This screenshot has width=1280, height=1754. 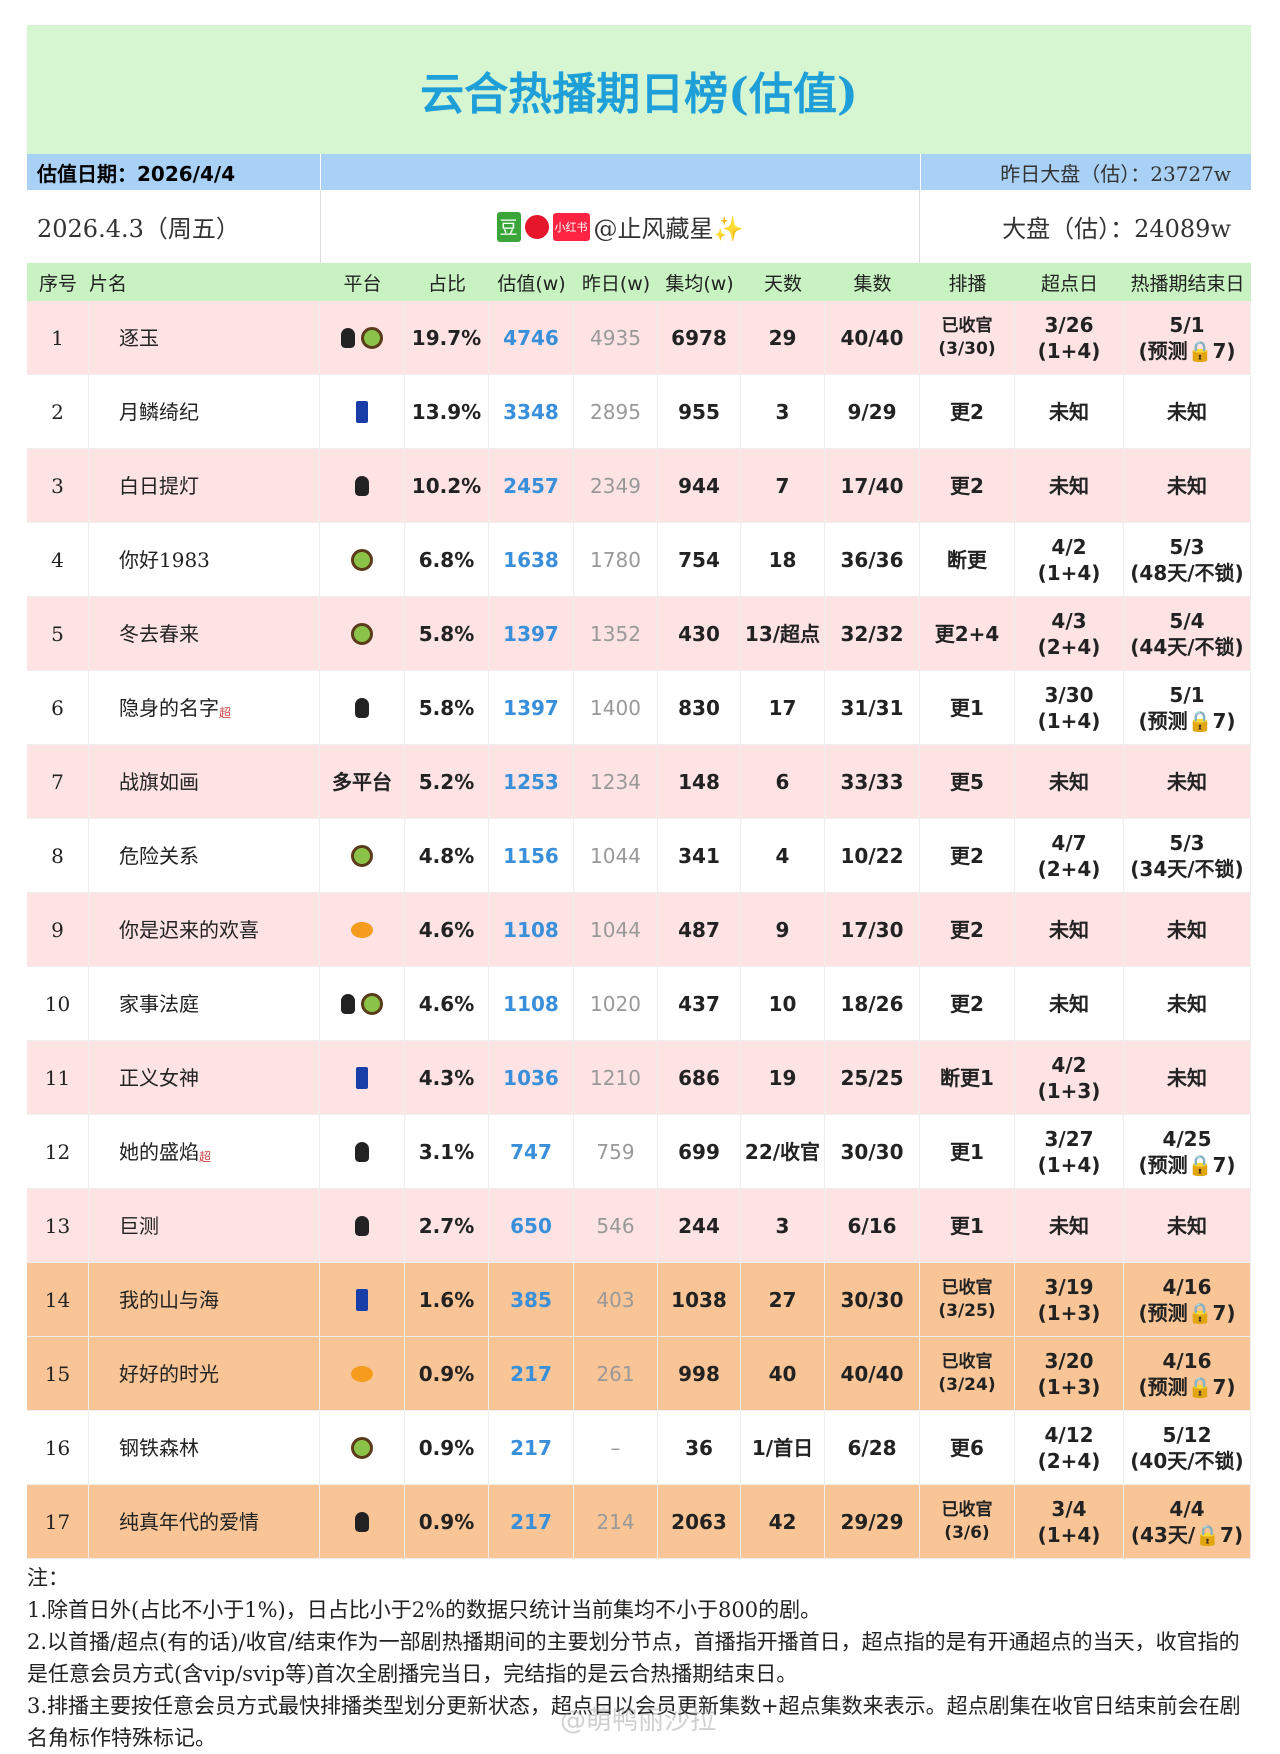 I want to click on peak: 4/7 (2+4), so click(x=1069, y=855).